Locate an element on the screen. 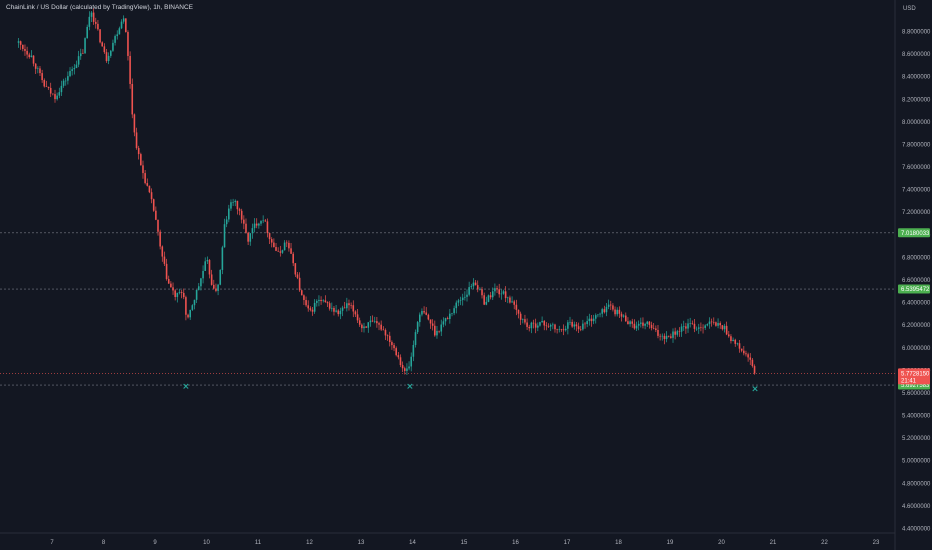 The height and width of the screenshot is (550, 932). x-tick-label: 9 is located at coordinates (155, 543).